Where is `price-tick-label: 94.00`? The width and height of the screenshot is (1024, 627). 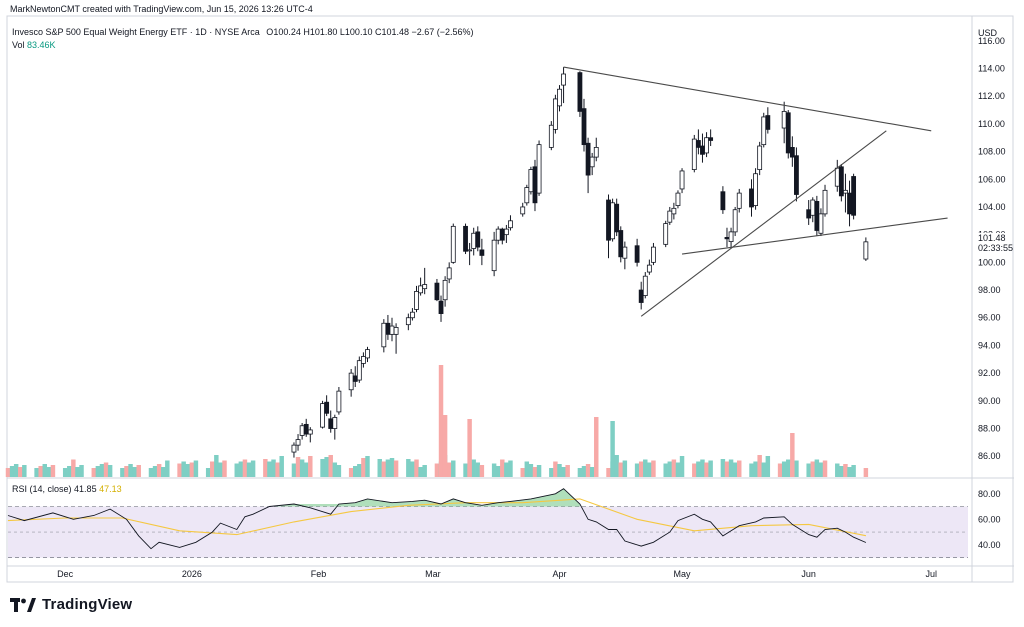 price-tick-label: 94.00 is located at coordinates (989, 345).